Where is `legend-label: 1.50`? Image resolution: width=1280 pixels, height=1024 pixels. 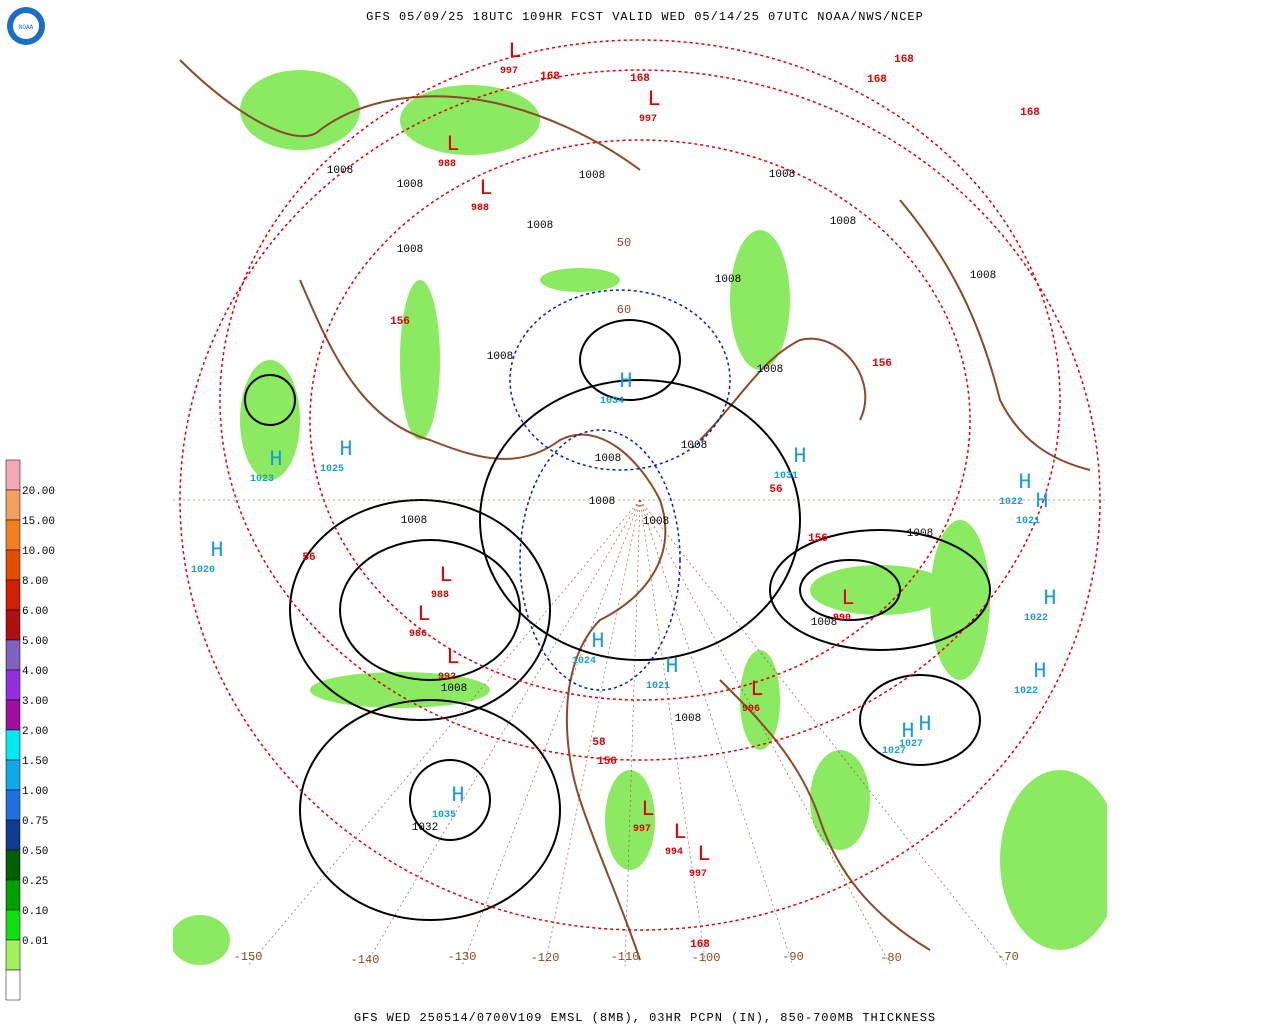
legend-label: 1.50 is located at coordinates (35, 762).